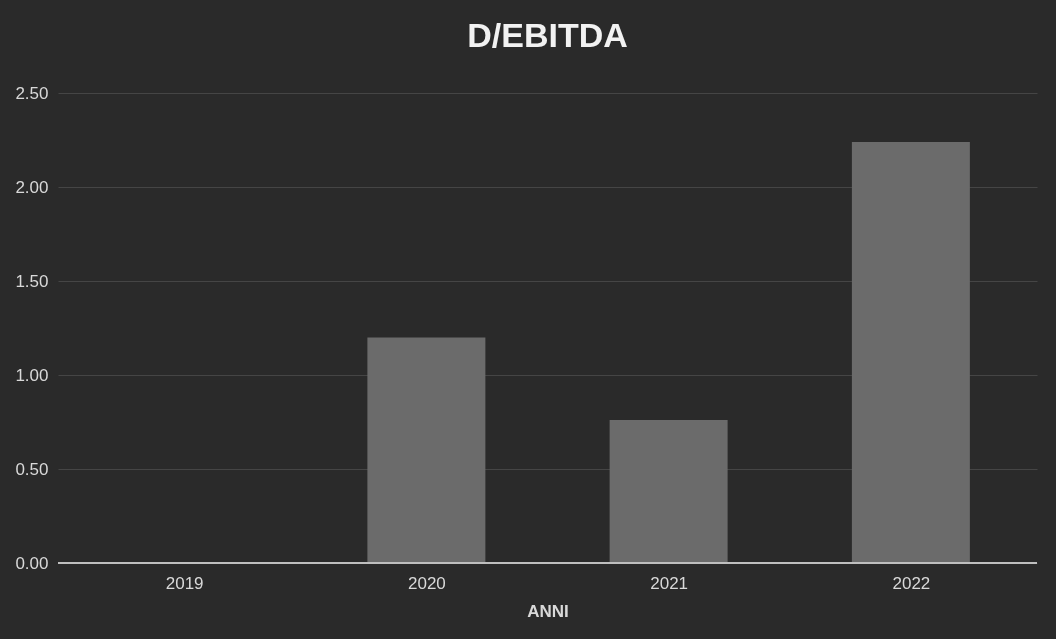 The height and width of the screenshot is (639, 1056). What do you see at coordinates (32, 281) in the screenshot?
I see `y-tick-label: 1.50` at bounding box center [32, 281].